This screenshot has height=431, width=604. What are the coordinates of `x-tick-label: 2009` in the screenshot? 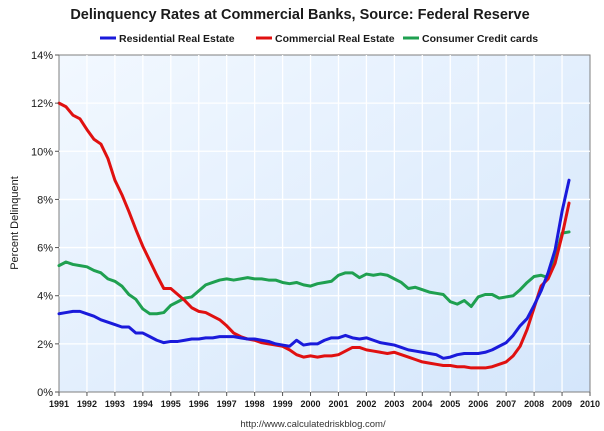 It's located at (562, 404).